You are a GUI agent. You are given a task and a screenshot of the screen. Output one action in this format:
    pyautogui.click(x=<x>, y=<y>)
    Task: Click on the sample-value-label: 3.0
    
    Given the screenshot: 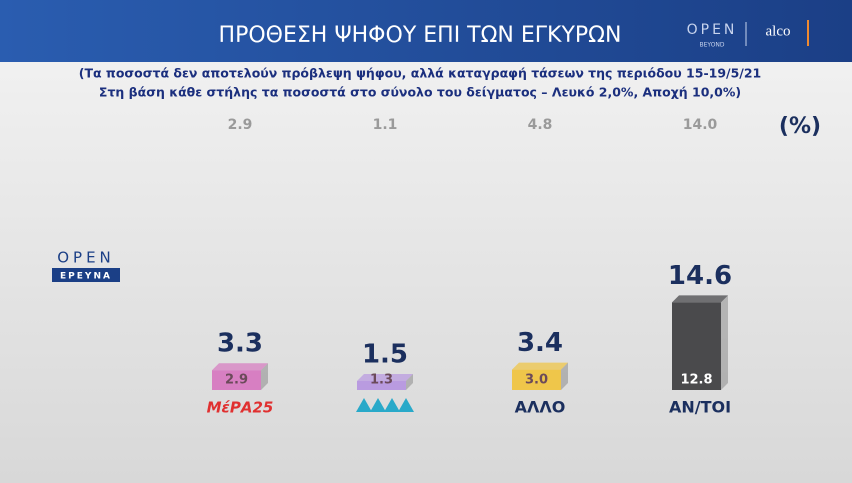 What is the action you would take?
    pyautogui.click(x=536, y=380)
    